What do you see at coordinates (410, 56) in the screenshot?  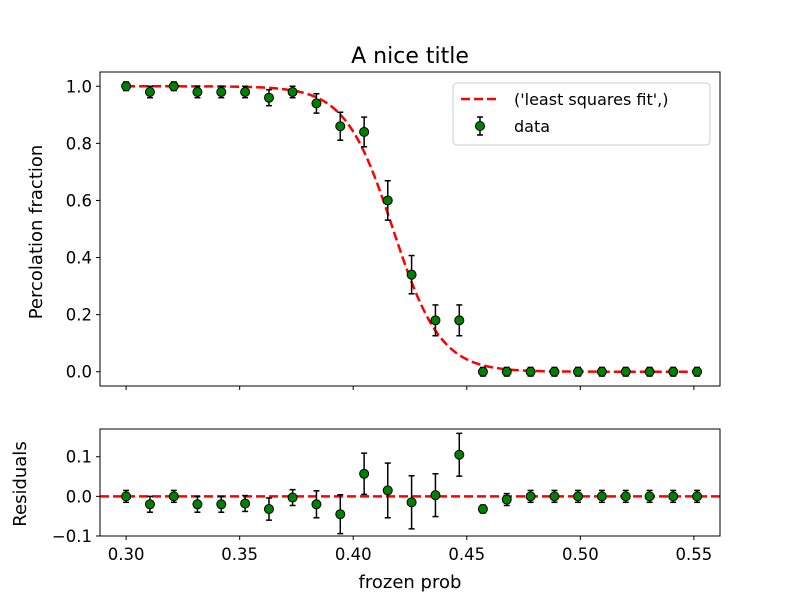 I see `chart-title: A nice title` at bounding box center [410, 56].